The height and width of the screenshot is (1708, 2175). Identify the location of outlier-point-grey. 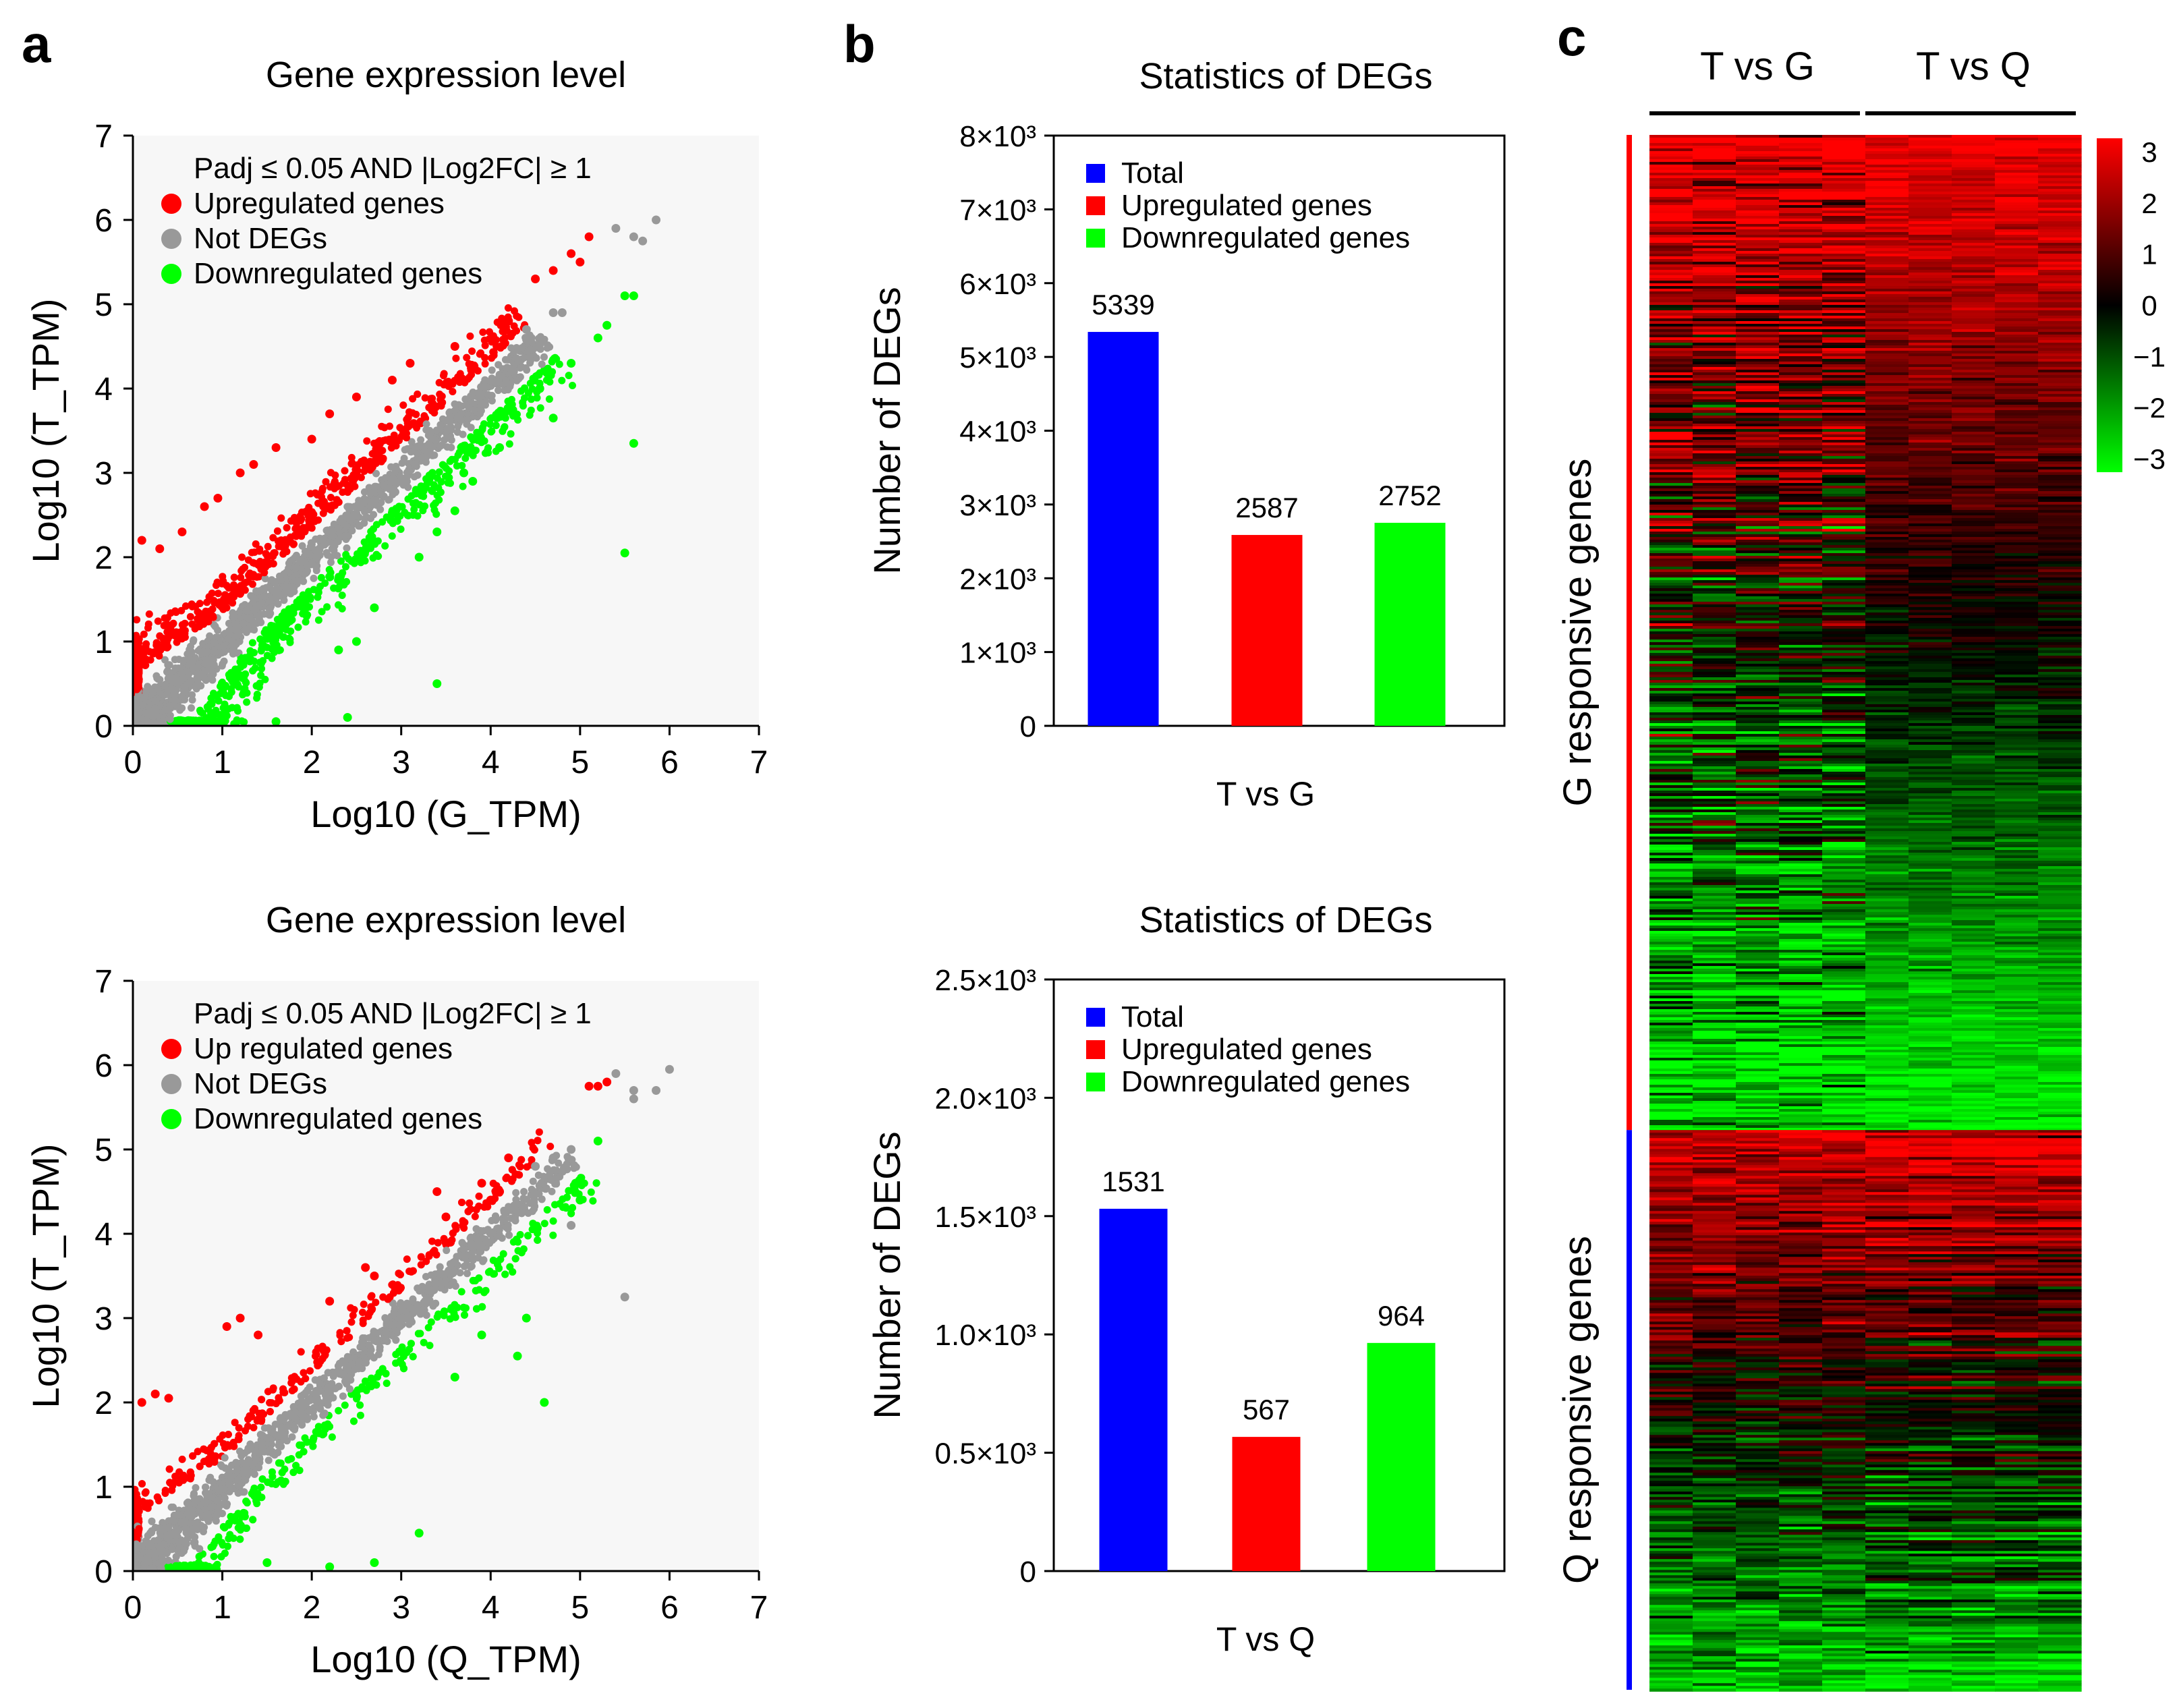
(656, 220).